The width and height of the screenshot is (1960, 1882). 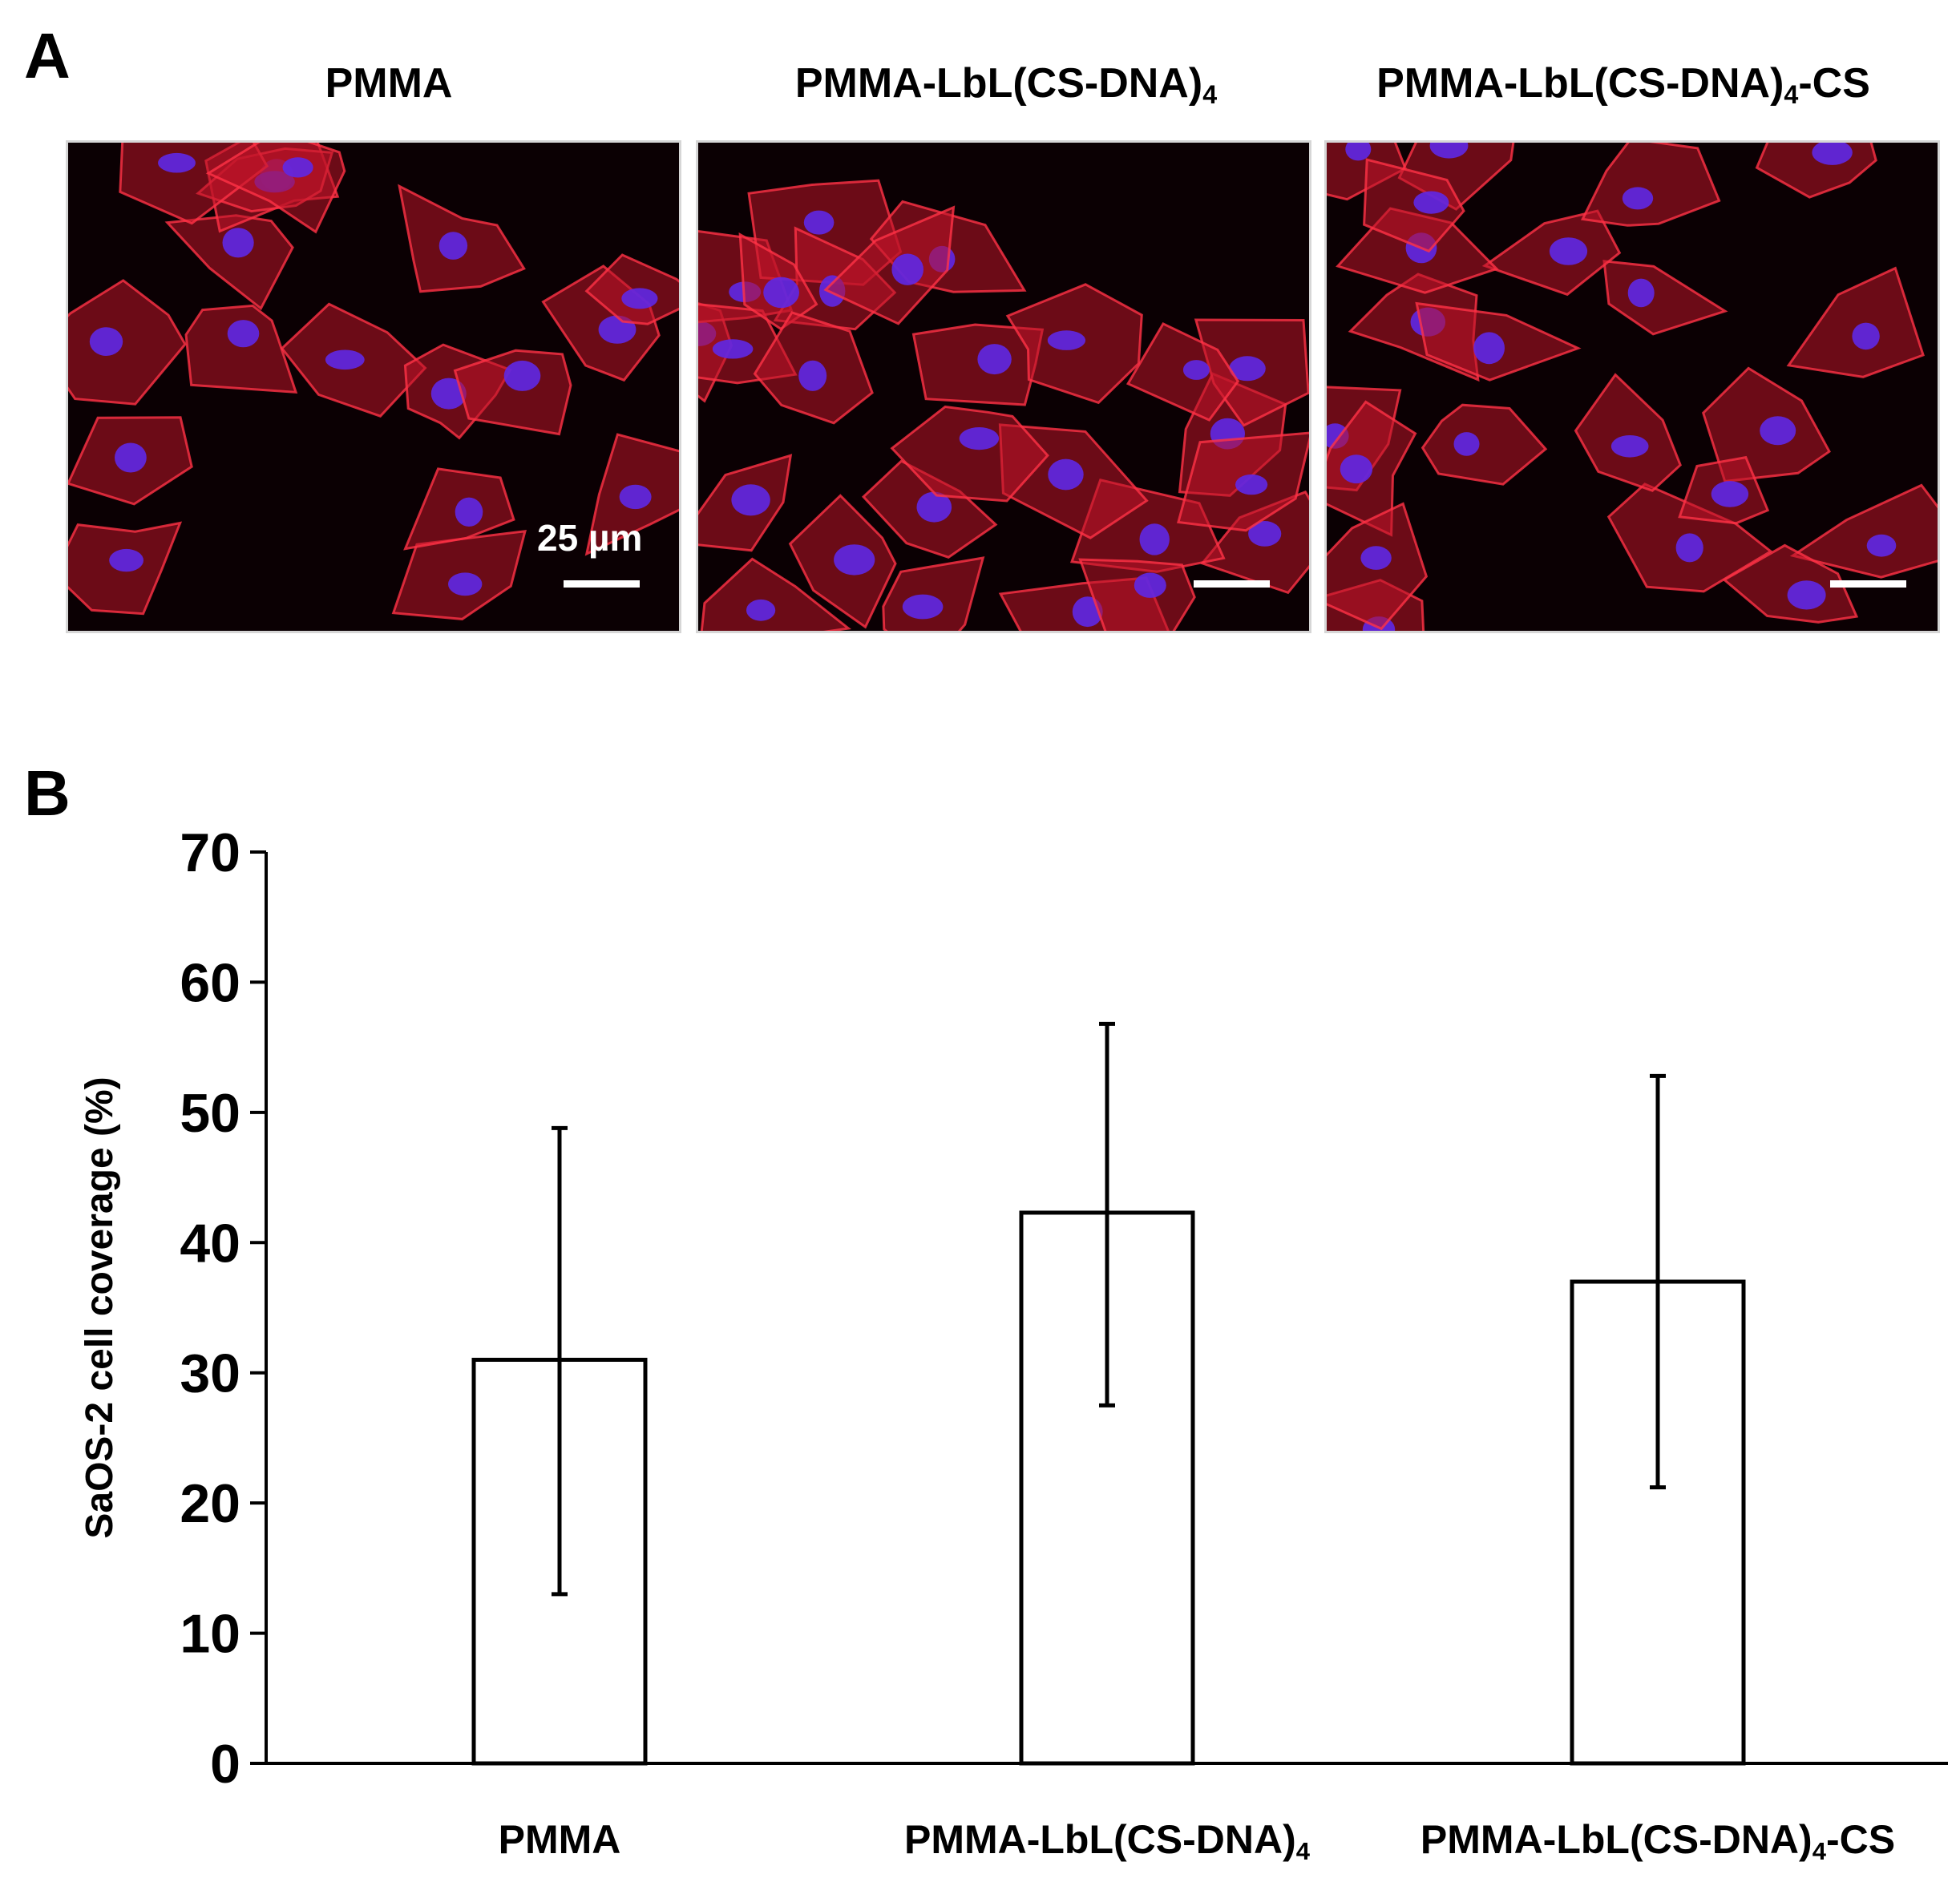 What do you see at coordinates (210, 1634) in the screenshot?
I see `y-tick-label: 10` at bounding box center [210, 1634].